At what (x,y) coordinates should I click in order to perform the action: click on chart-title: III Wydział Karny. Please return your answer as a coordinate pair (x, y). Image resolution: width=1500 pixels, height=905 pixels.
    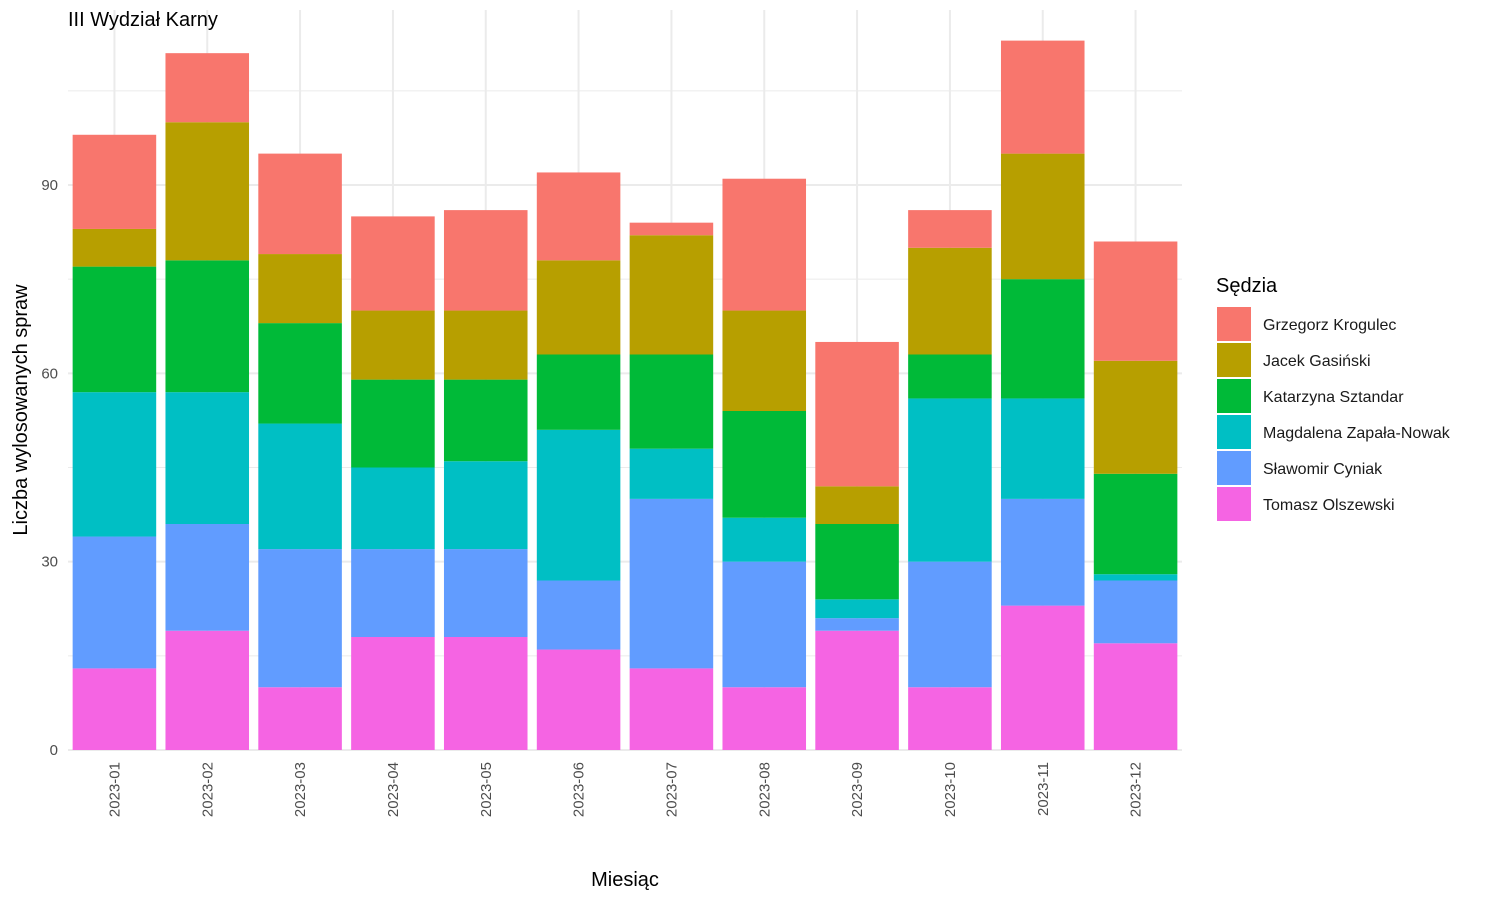
    Looking at the image, I should click on (143, 20).